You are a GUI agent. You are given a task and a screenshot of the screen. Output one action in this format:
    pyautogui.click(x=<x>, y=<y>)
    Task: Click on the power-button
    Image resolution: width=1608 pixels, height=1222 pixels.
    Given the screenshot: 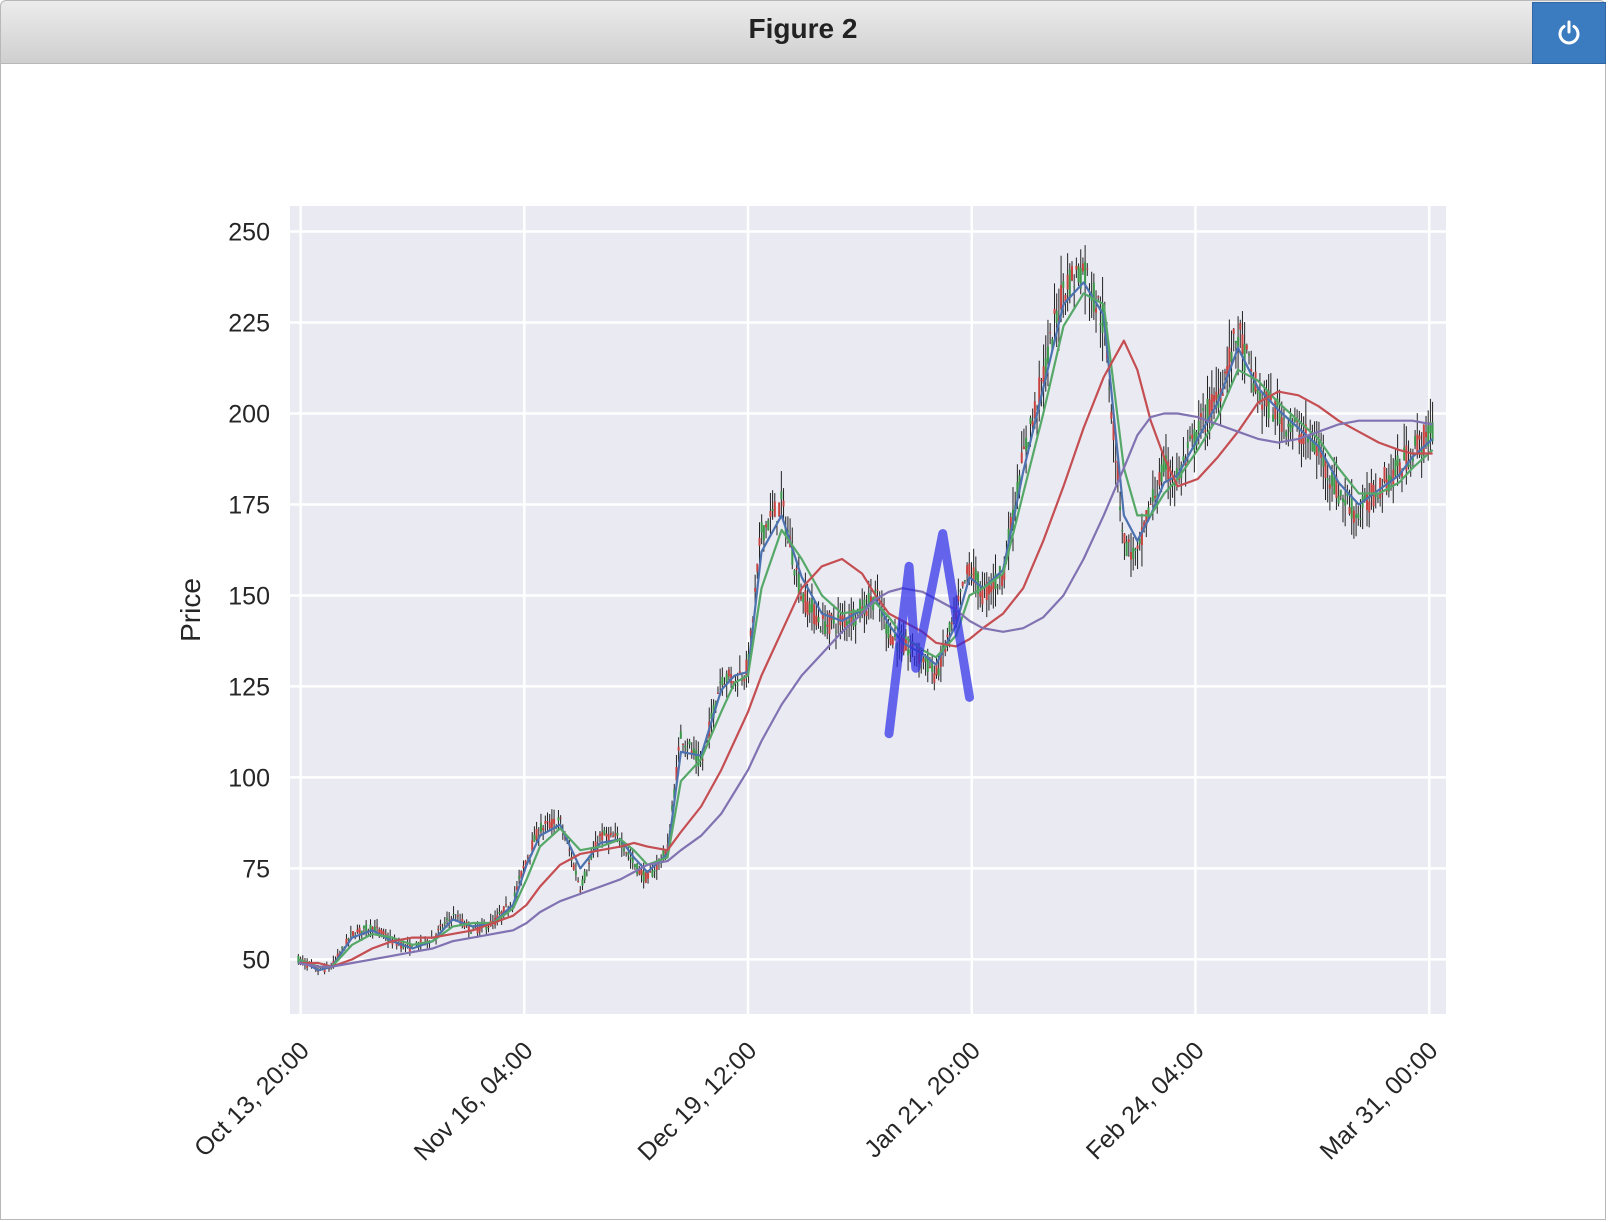 What is the action you would take?
    pyautogui.click(x=1569, y=33)
    